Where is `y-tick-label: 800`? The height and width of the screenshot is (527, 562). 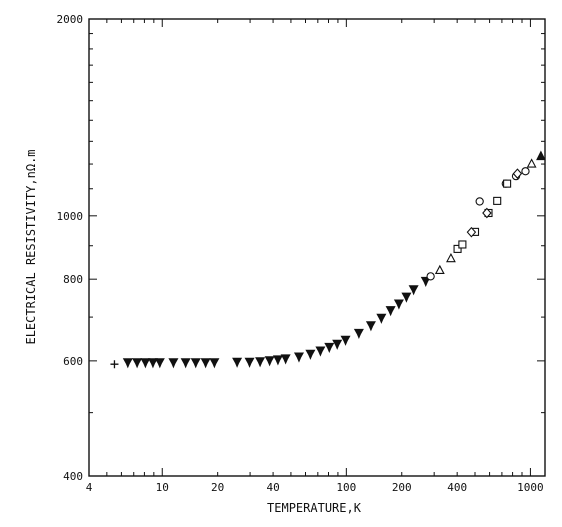 y-tick-label: 800 is located at coordinates (73, 279).